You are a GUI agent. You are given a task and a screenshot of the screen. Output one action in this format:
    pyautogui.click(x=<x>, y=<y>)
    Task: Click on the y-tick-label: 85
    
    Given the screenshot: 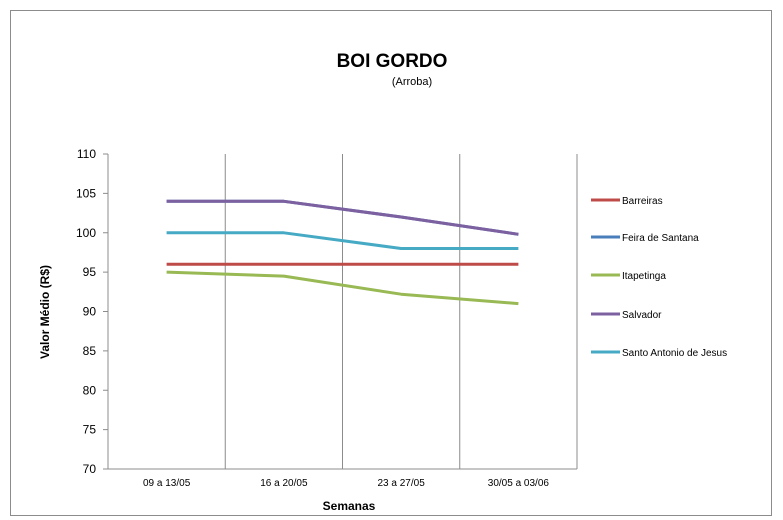 What is the action you would take?
    pyautogui.click(x=90, y=351)
    